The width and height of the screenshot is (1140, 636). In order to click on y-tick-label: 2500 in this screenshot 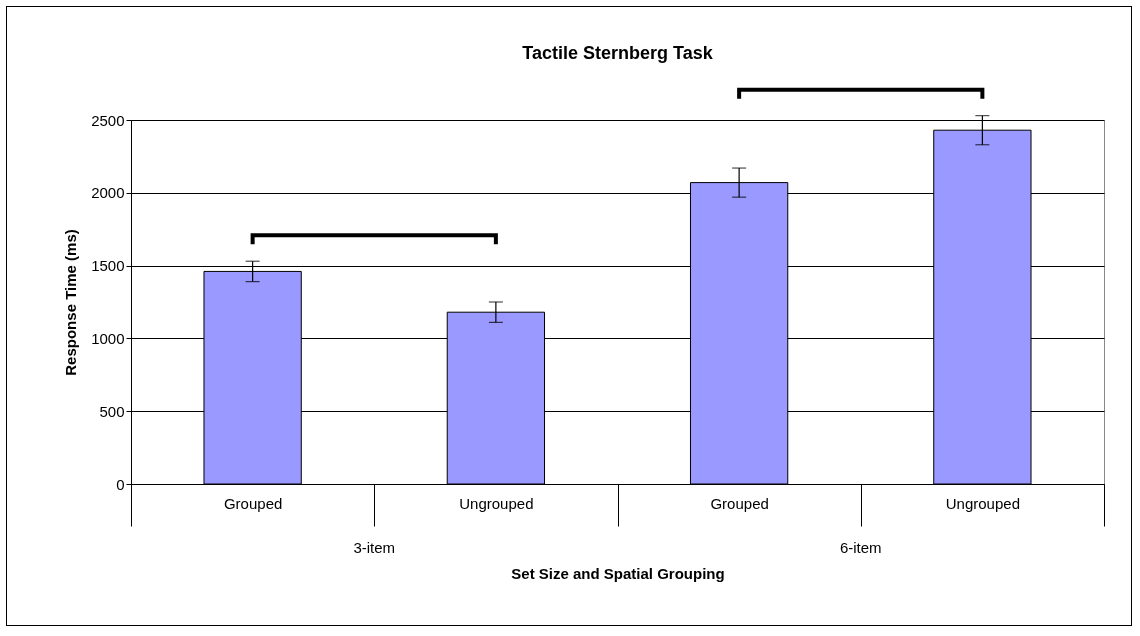, I will do `click(108, 120)`.